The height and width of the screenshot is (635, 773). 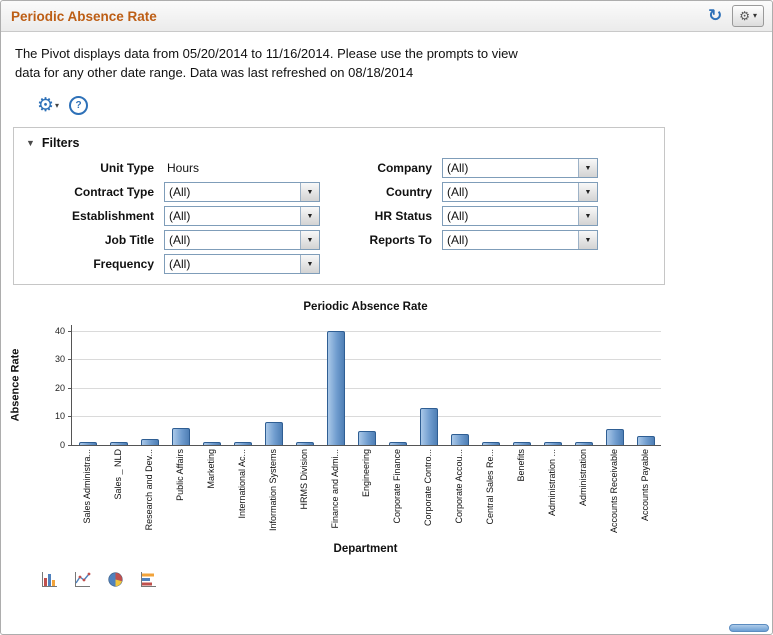 I want to click on filter-select-hr-status: (All) ▼, so click(x=520, y=216).